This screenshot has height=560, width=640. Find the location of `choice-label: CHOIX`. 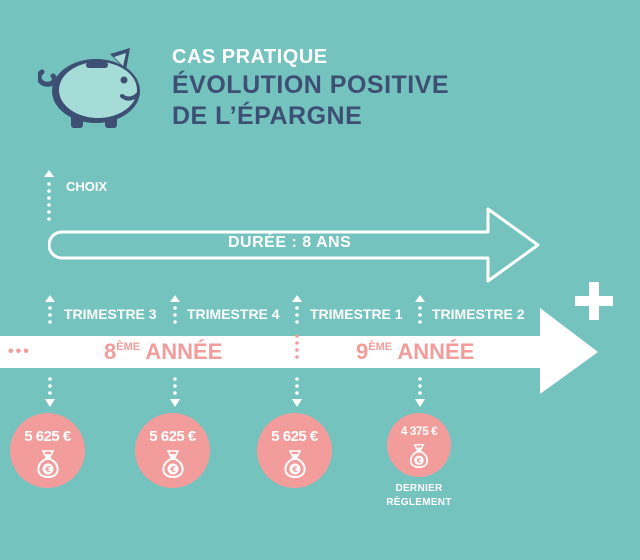

choice-label: CHOIX is located at coordinates (87, 186).